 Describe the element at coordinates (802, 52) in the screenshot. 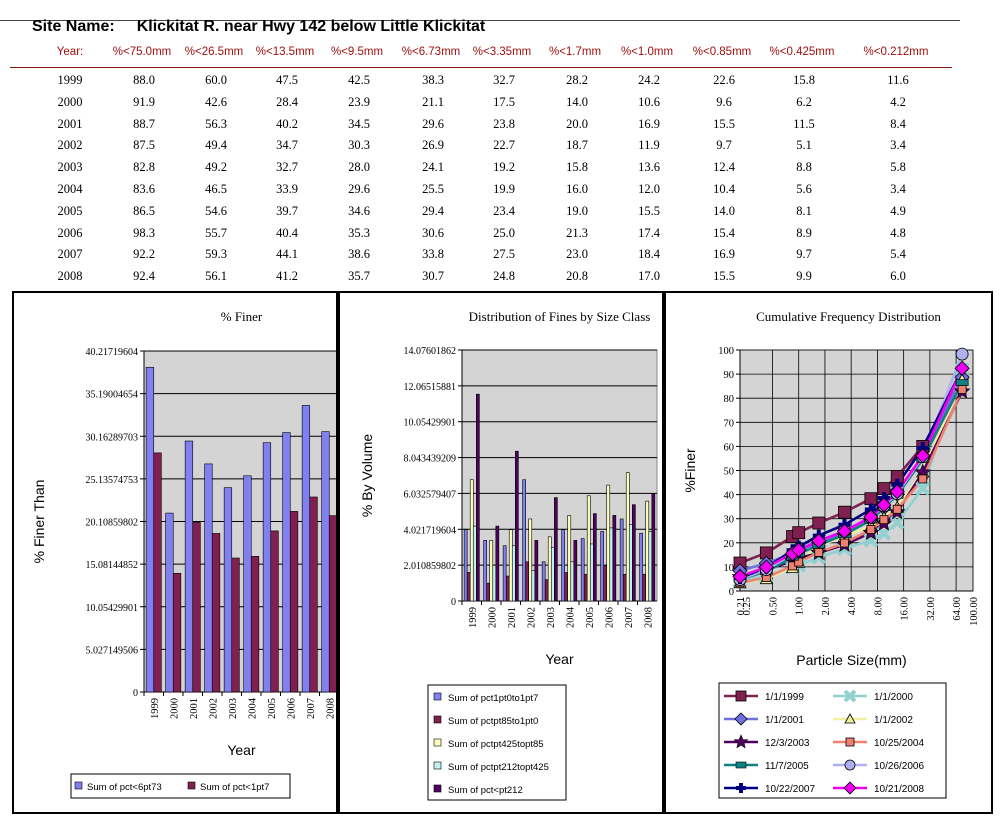

I see `col-header: %<0.425mm` at that location.